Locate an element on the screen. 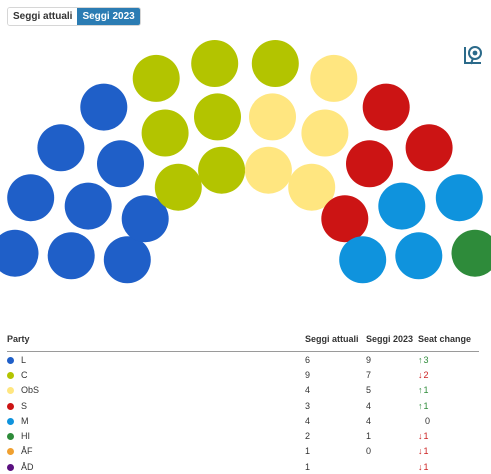 The width and height of the screenshot is (491, 474). seat-HI is located at coordinates (471, 253).